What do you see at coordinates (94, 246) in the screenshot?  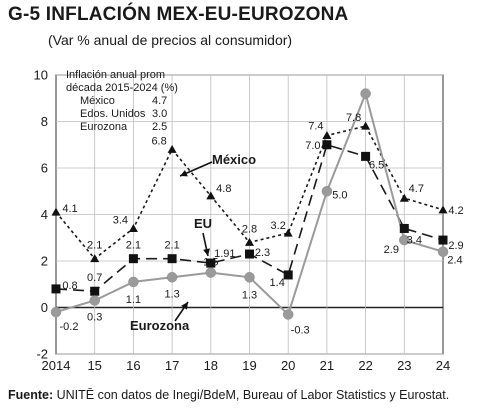 I see `data-label-mxico: 2.1` at bounding box center [94, 246].